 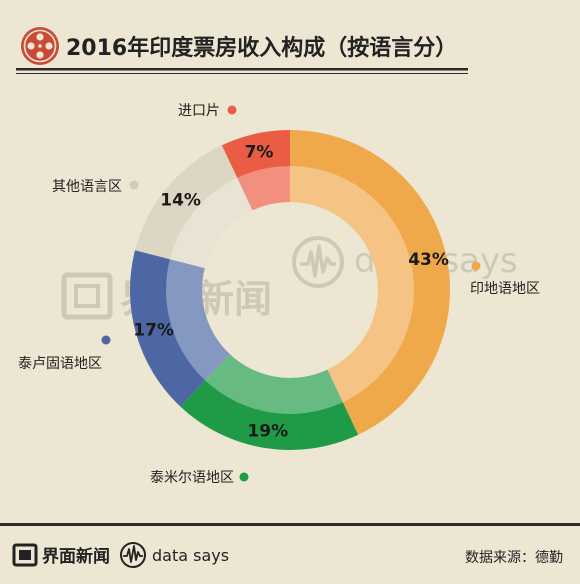 What do you see at coordinates (290, 524) in the screenshot?
I see `footer-rule` at bounding box center [290, 524].